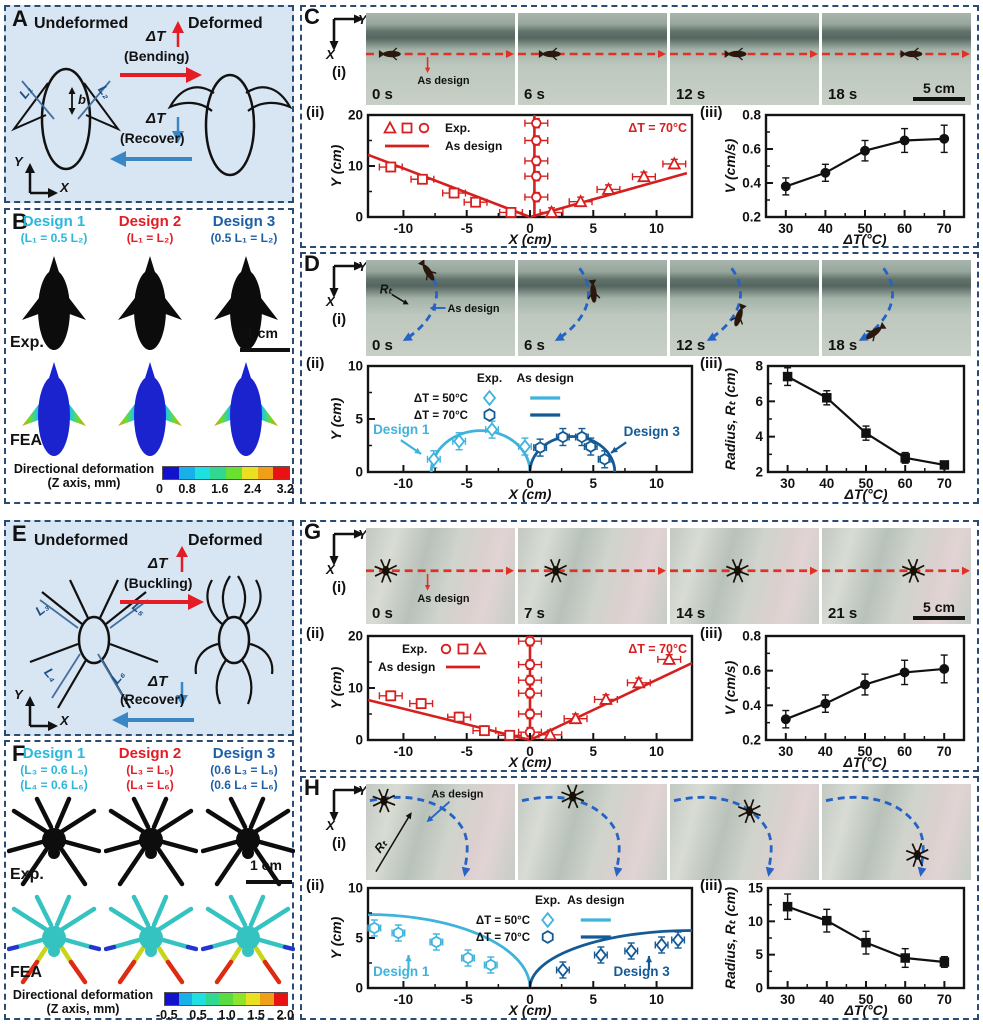 The width and height of the screenshot is (983, 1024). I want to click on sub-ii: (ii), so click(315, 112).